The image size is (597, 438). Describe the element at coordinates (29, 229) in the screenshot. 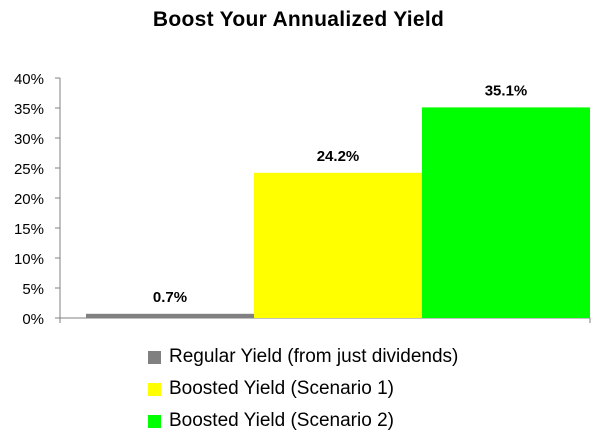

I see `y-tick-label: 15%` at that location.